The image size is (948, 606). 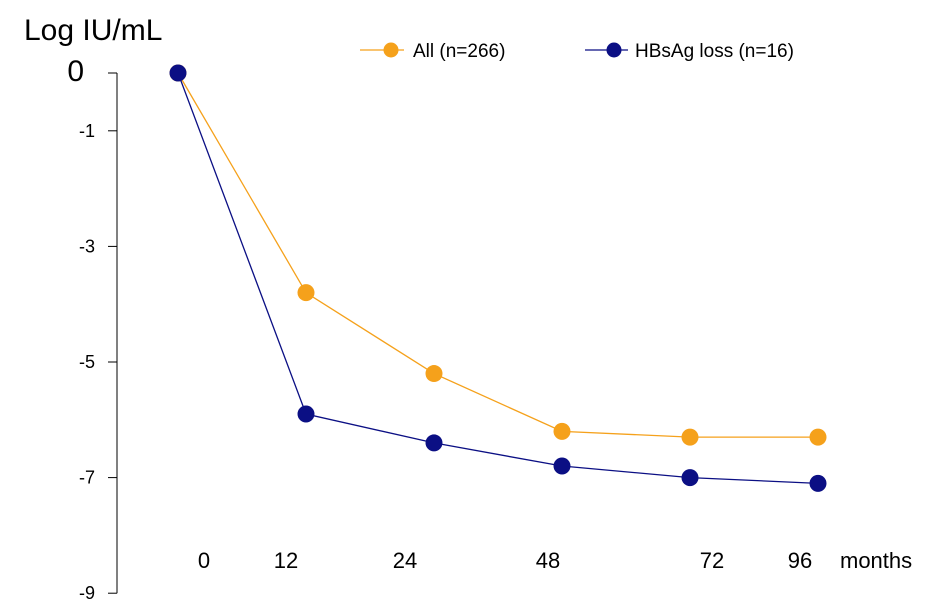 What do you see at coordinates (87, 246) in the screenshot?
I see `y-tick-label: -3` at bounding box center [87, 246].